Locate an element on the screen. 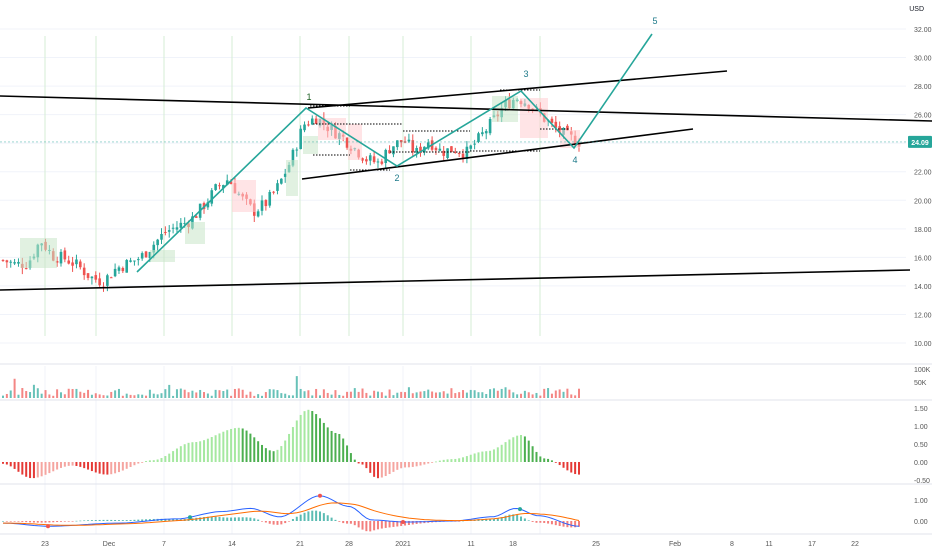 The height and width of the screenshot is (555, 932). last-price-tag-label: 24.09 is located at coordinates (920, 143).